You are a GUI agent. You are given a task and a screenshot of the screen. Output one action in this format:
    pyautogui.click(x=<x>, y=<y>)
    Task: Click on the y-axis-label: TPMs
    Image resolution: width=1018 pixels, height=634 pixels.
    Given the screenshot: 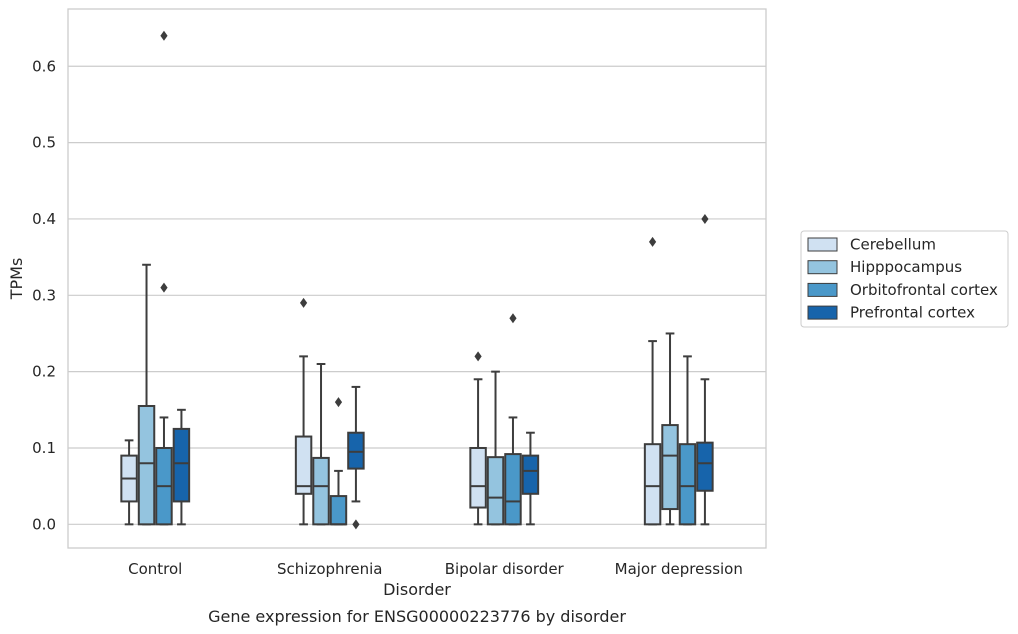 What is the action you would take?
    pyautogui.click(x=16, y=279)
    